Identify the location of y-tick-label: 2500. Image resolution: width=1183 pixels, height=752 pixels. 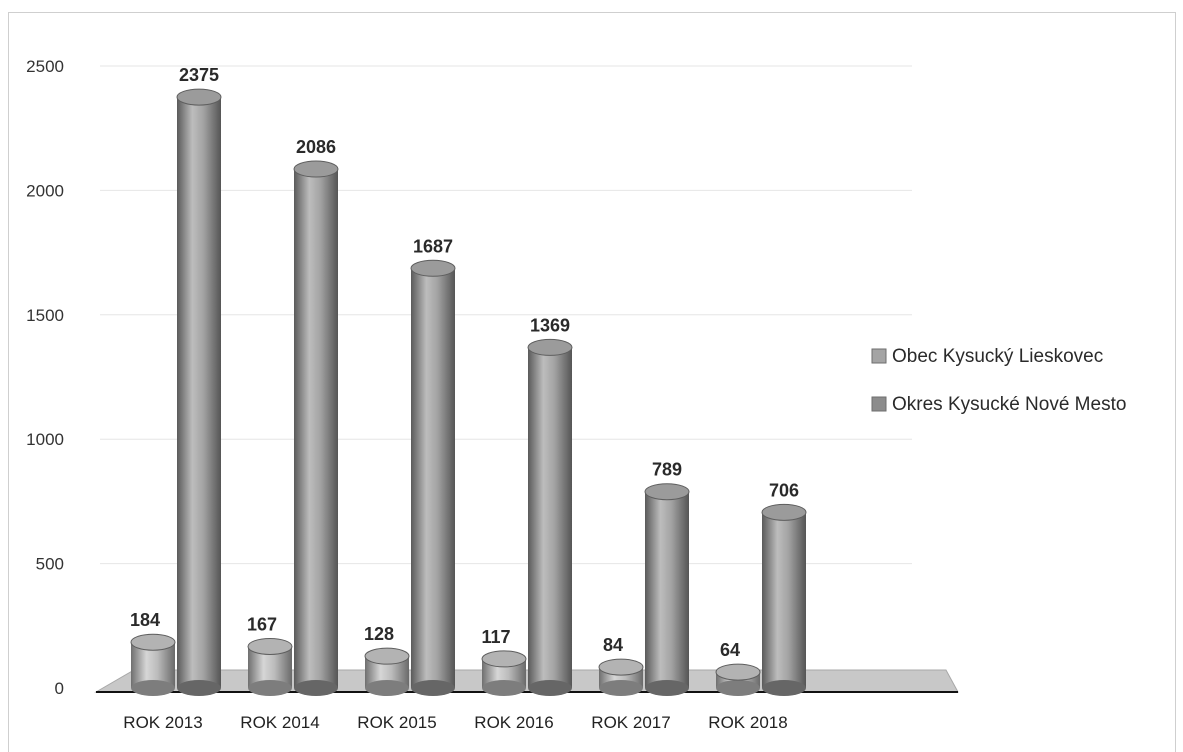
(45, 66).